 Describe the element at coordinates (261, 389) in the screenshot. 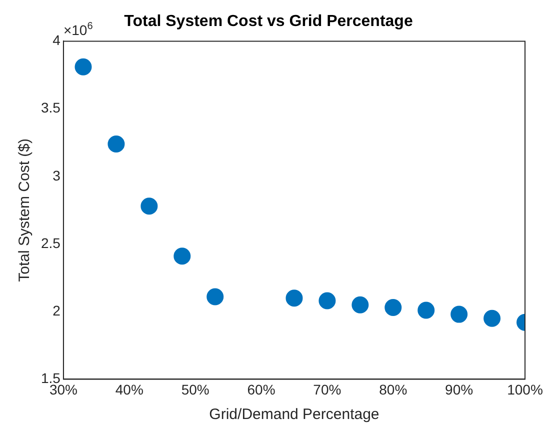

I see `x-tick-label: 60%` at that location.